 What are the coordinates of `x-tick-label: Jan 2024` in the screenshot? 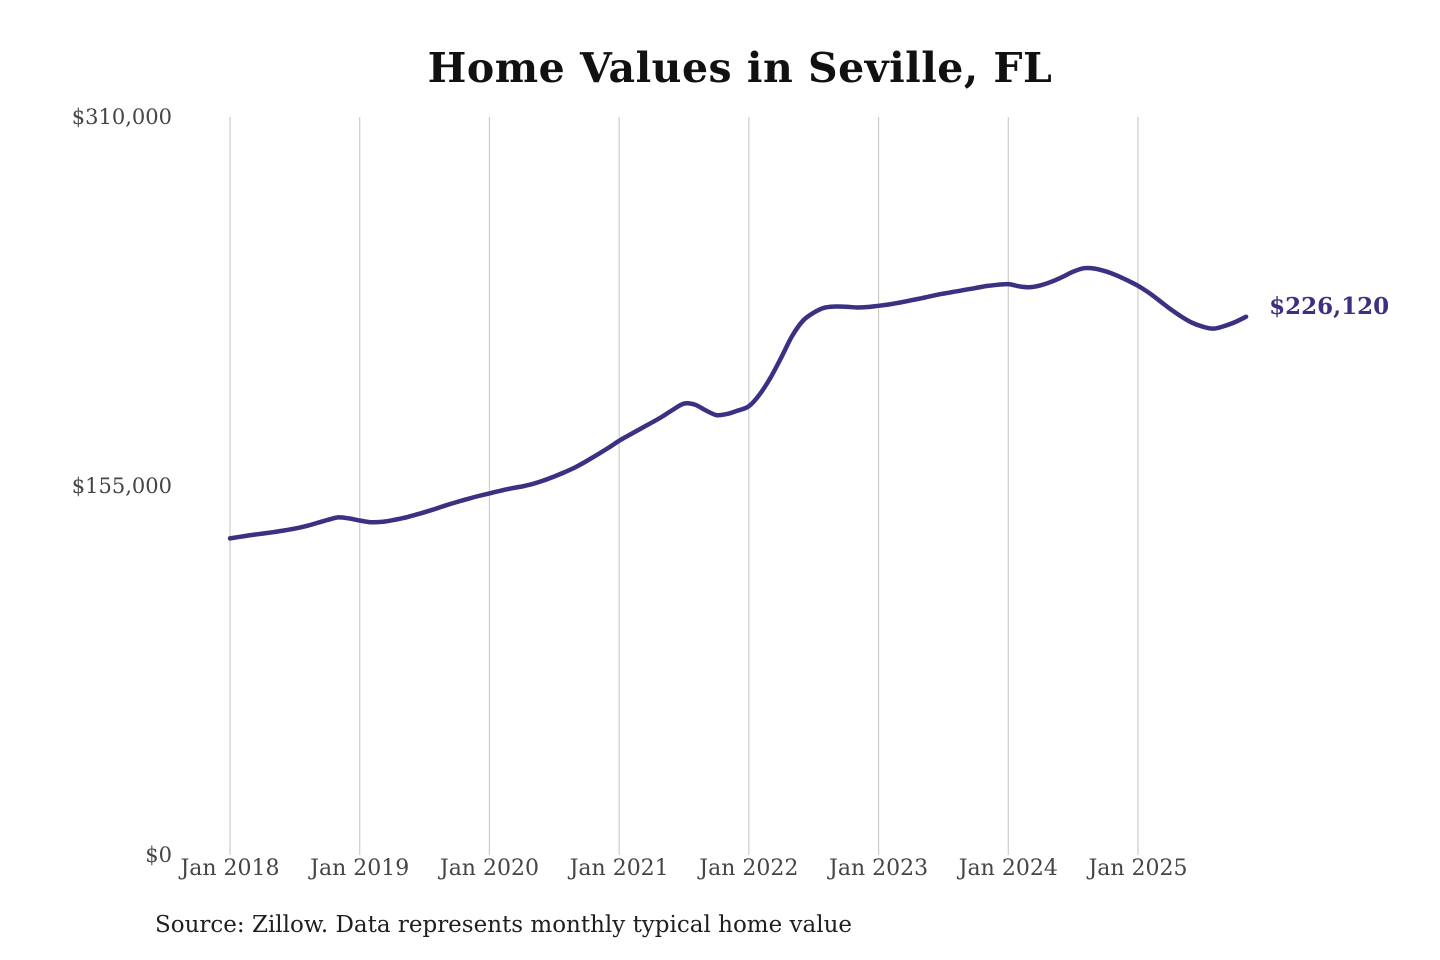 It's located at (1008, 868).